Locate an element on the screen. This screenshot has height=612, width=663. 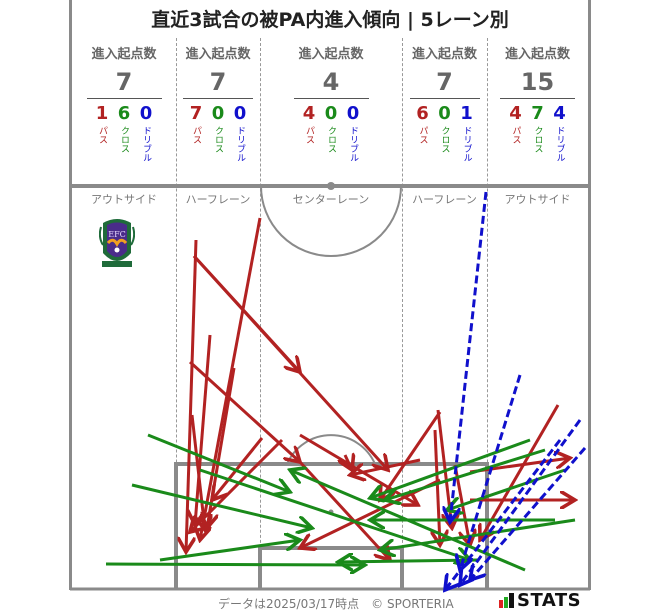
cross-count: 6 is located at coordinates (124, 113).